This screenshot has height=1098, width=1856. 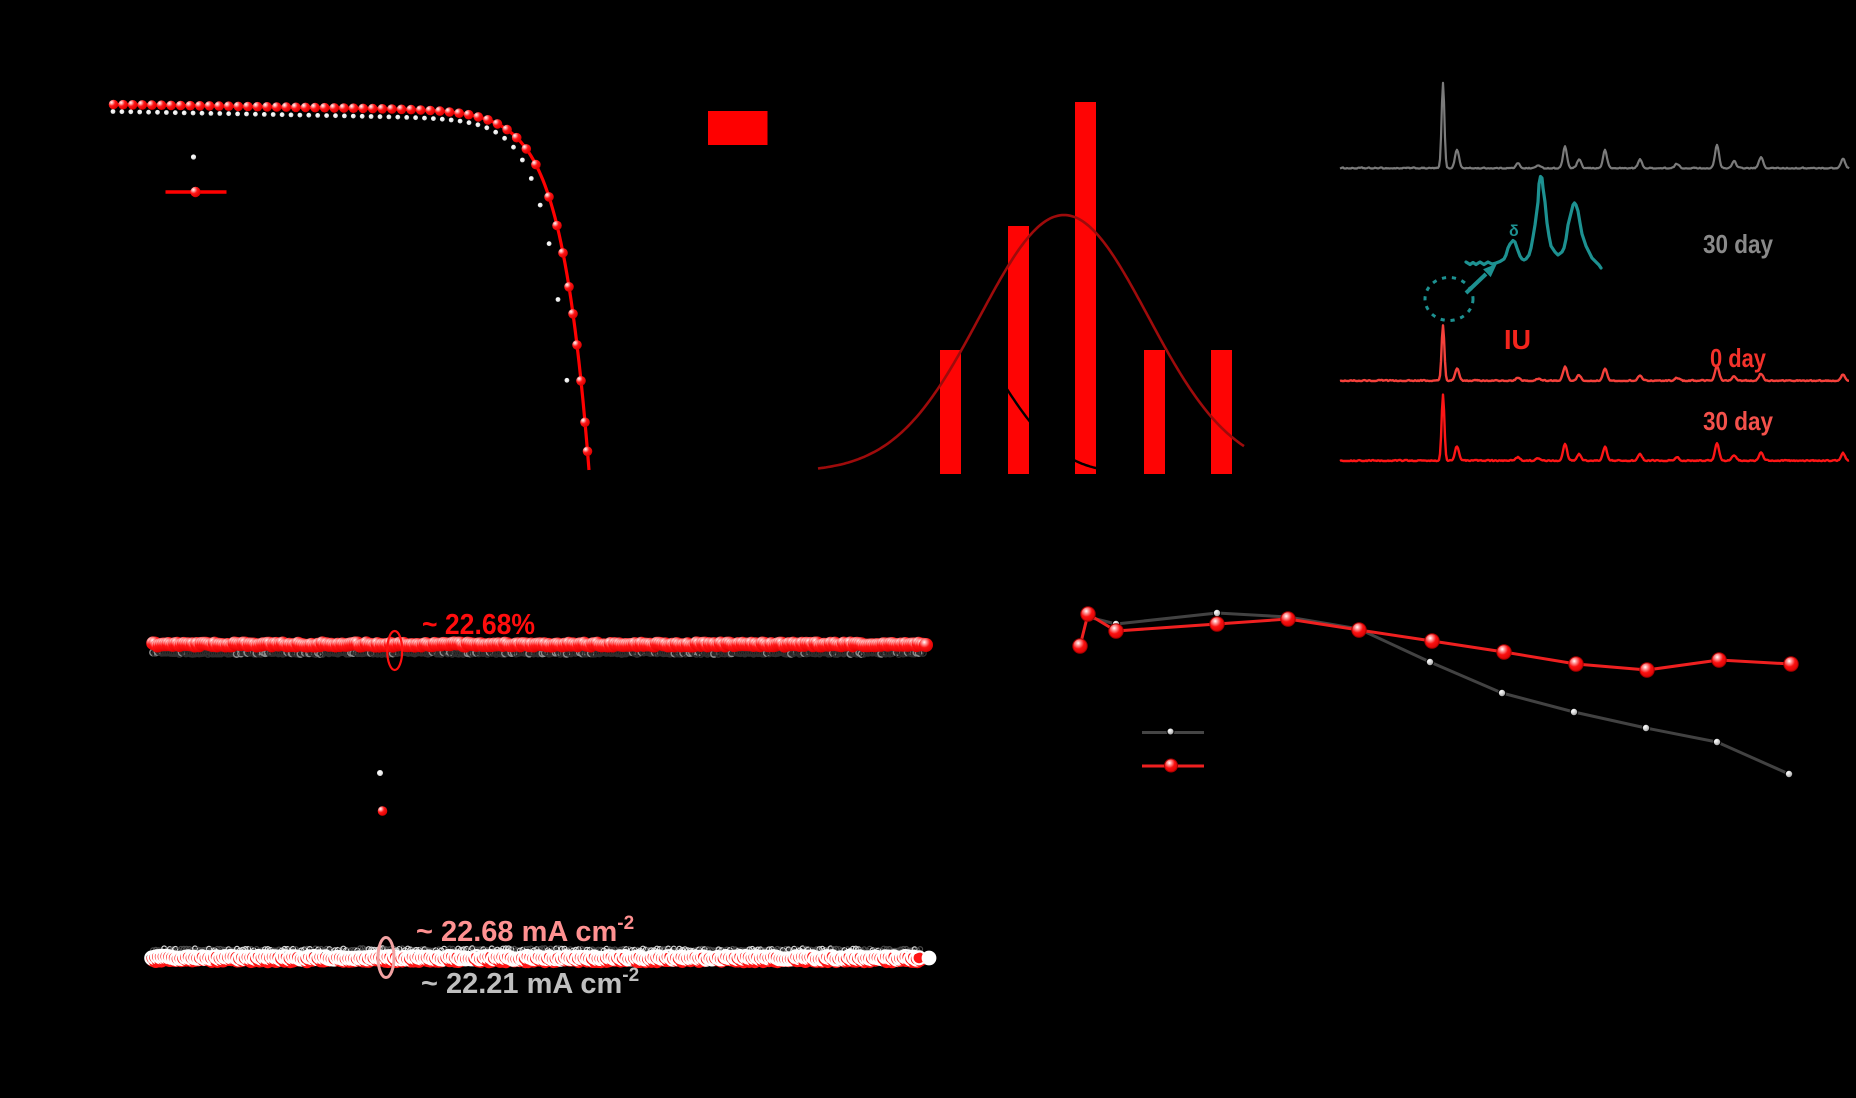 I want to click on histogram-bars, so click(x=1086, y=288).